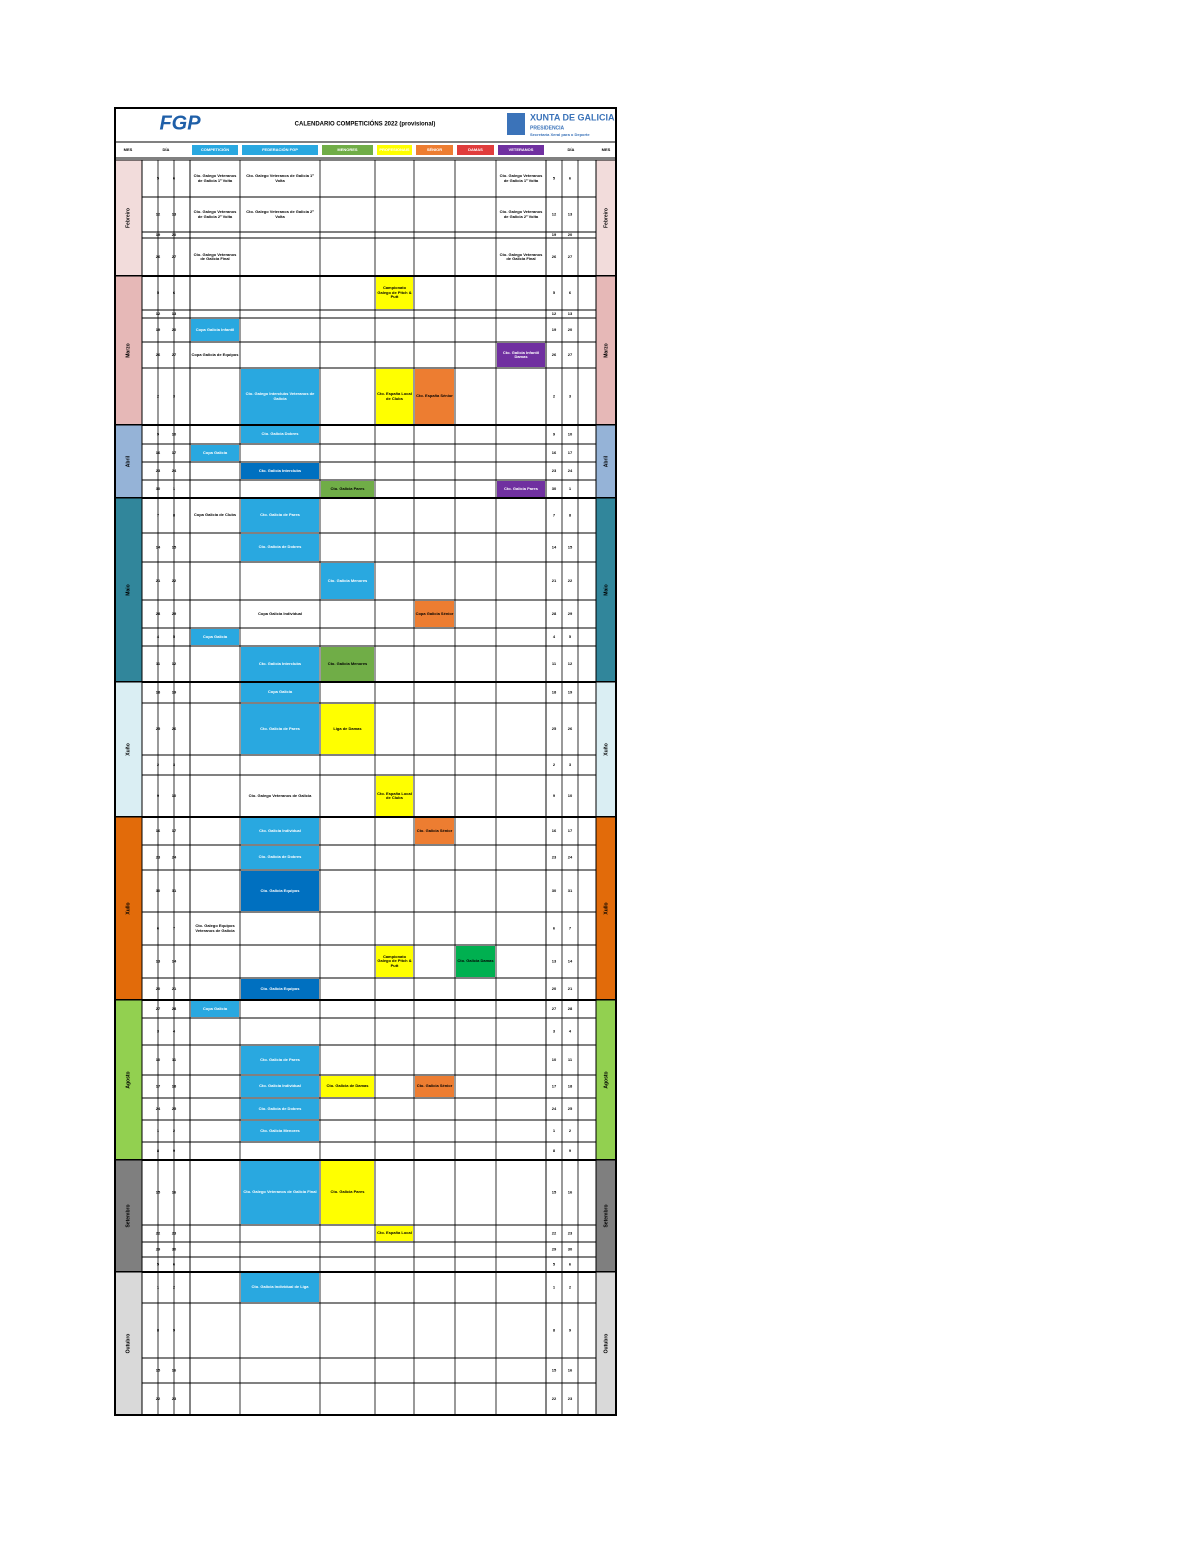 The width and height of the screenshot is (1200, 1558). I want to click on event-box: Cto. Galicia Sénior, so click(435, 830).